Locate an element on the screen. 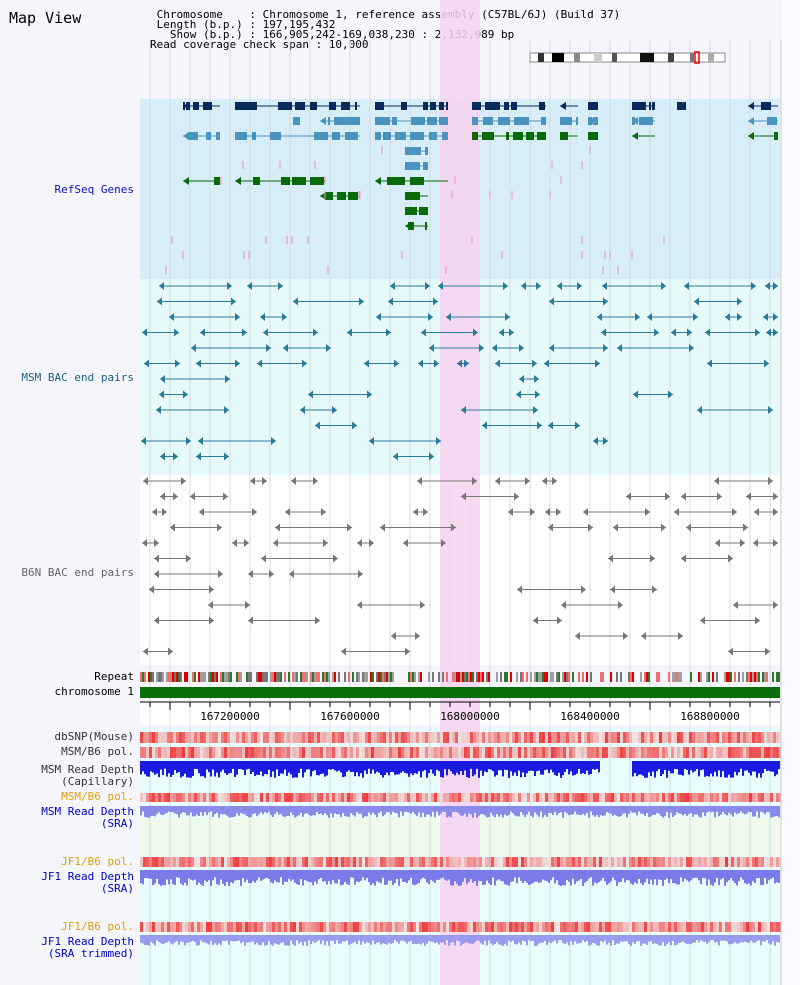 The height and width of the screenshot is (985, 800). msm-bac-pair is located at coordinates (204, 317).